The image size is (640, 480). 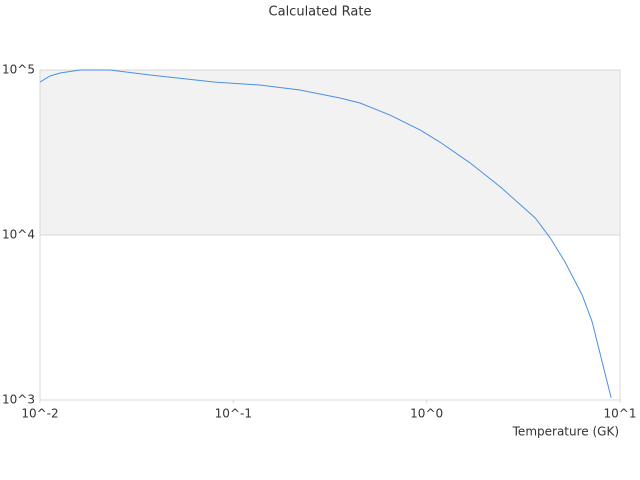 What do you see at coordinates (233, 414) in the screenshot?
I see `x-tick-label: 10^-1` at bounding box center [233, 414].